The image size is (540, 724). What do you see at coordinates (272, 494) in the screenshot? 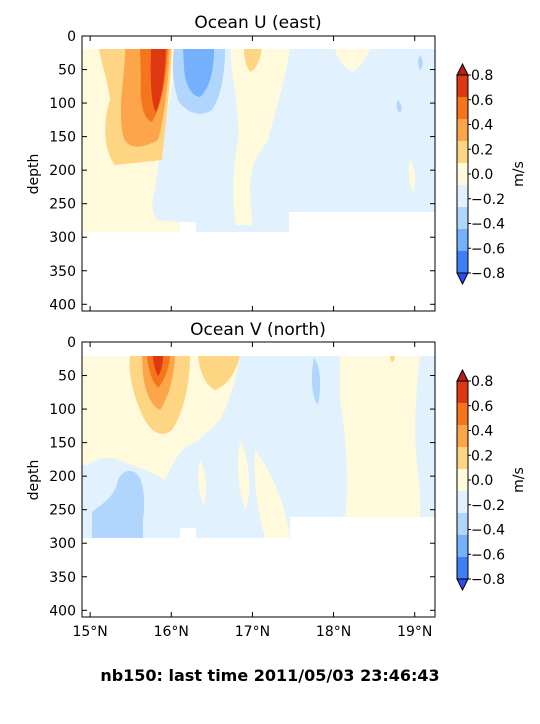
I see `contour-fill-pale-yellow-d` at bounding box center [272, 494].